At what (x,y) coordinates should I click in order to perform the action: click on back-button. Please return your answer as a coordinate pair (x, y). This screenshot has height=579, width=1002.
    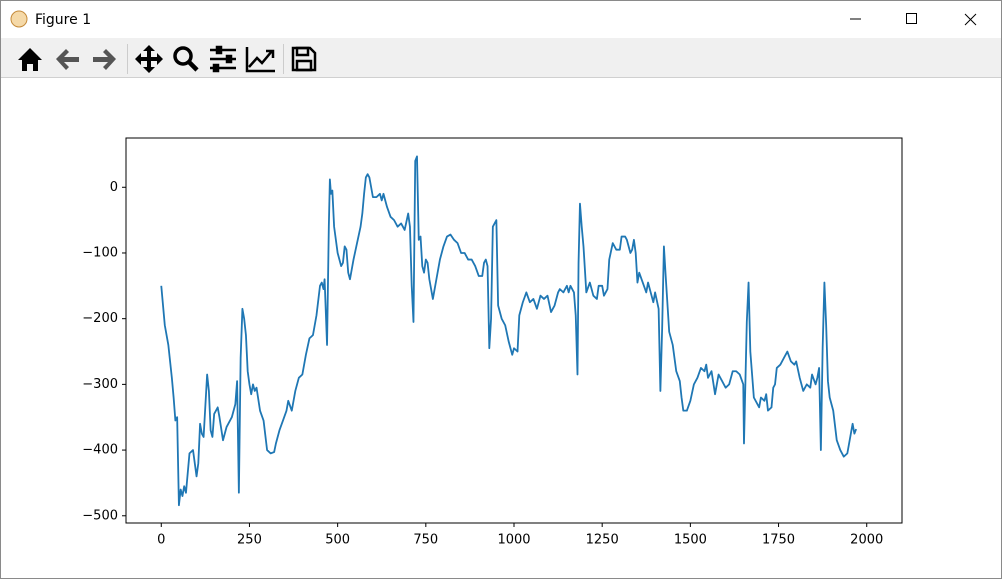
    Looking at the image, I should click on (67, 59).